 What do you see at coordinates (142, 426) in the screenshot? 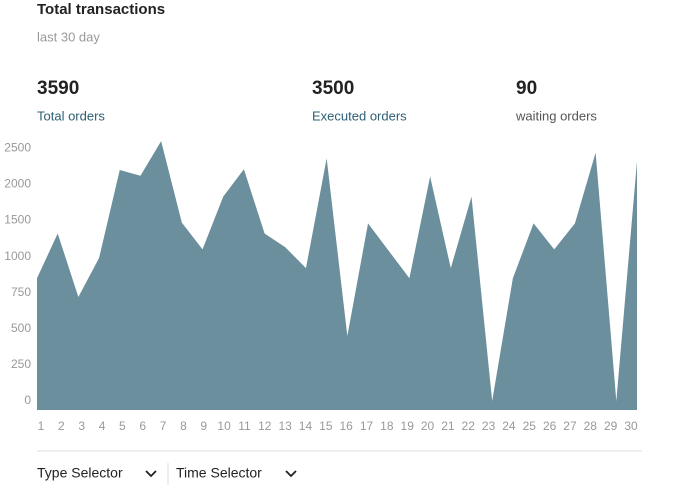
I see `x-tick-label: 6` at bounding box center [142, 426].